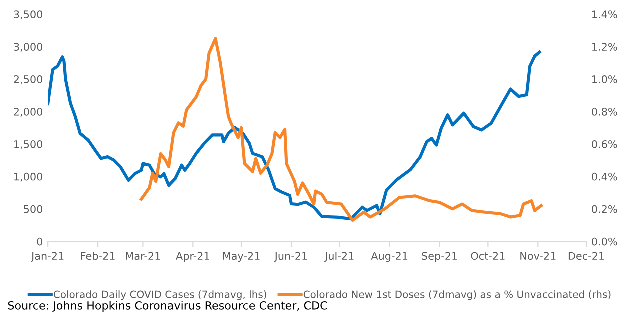 Image resolution: width=641 pixels, height=320 pixels. What do you see at coordinates (605, 14) in the screenshot?
I see `y2-tick-label: 1.4%` at bounding box center [605, 14].